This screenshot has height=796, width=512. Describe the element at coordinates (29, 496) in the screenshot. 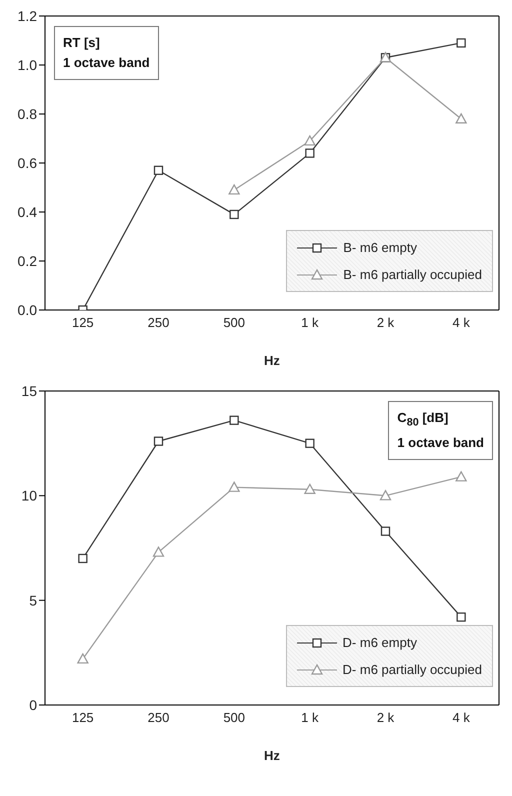

I see `y-tick-label: 10` at that location.